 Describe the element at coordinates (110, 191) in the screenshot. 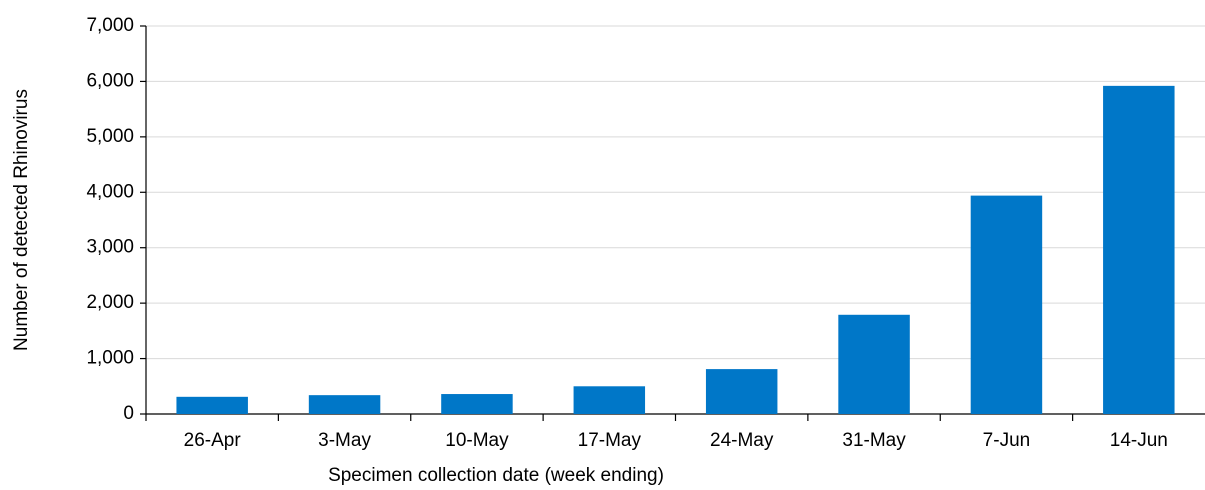

I see `y-tick-label: 4,000` at that location.